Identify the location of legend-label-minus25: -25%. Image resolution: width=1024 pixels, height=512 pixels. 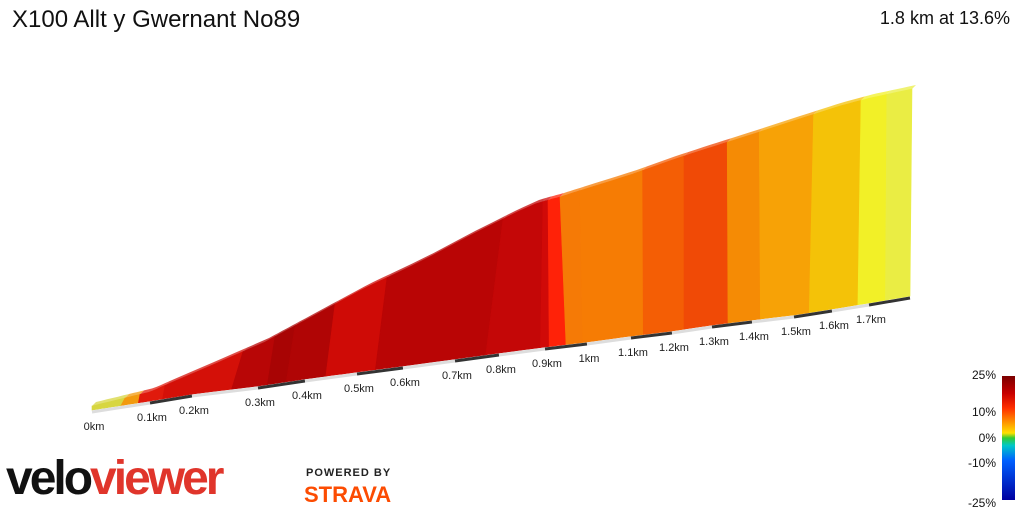
(981, 503).